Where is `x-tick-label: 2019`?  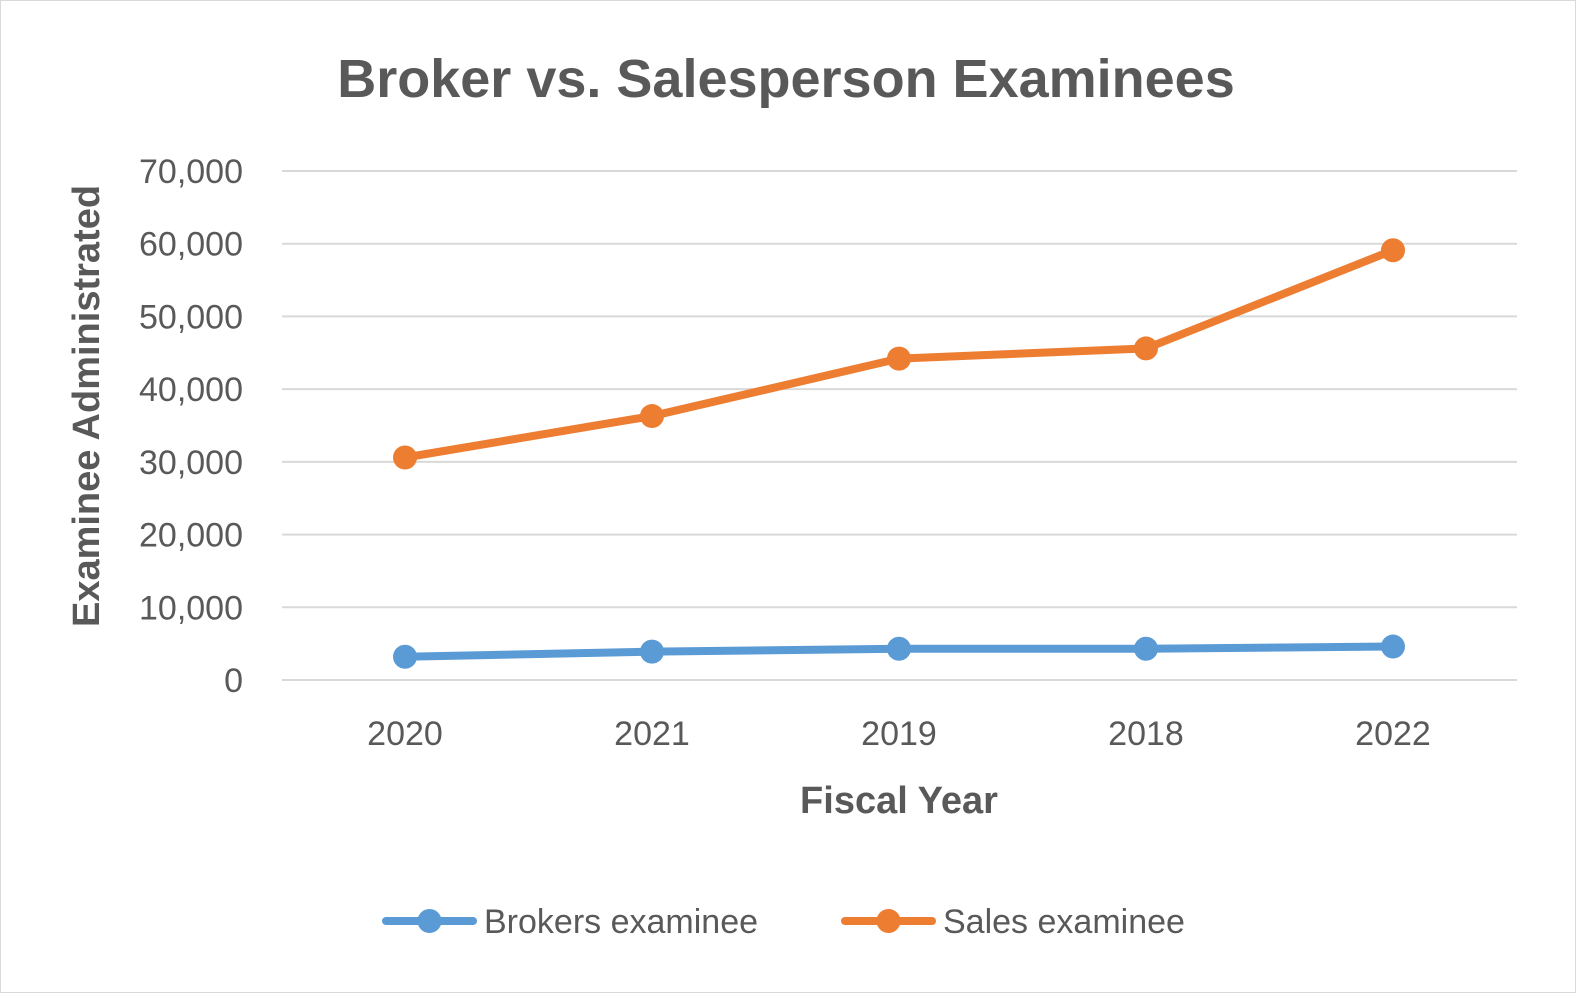 x-tick-label: 2019 is located at coordinates (899, 734).